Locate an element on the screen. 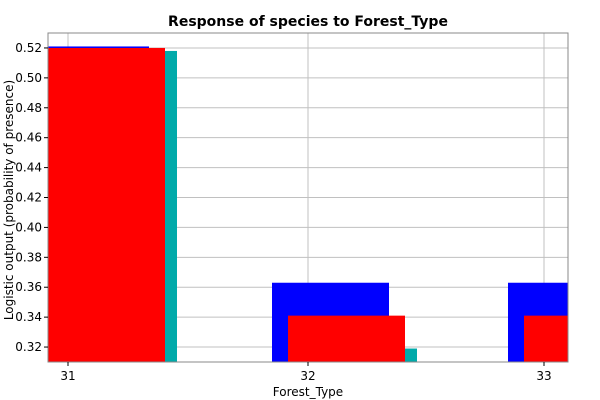 The image size is (600, 400). chart-title: Response of species to Forest_Type is located at coordinates (308, 22).